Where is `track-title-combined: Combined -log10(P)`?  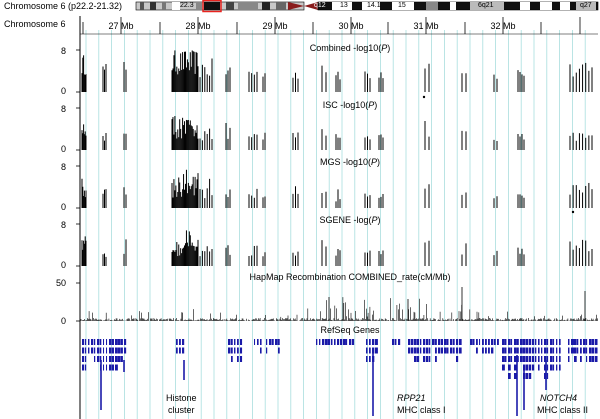
track-title-combined: Combined -log10(P) is located at coordinates (350, 48).